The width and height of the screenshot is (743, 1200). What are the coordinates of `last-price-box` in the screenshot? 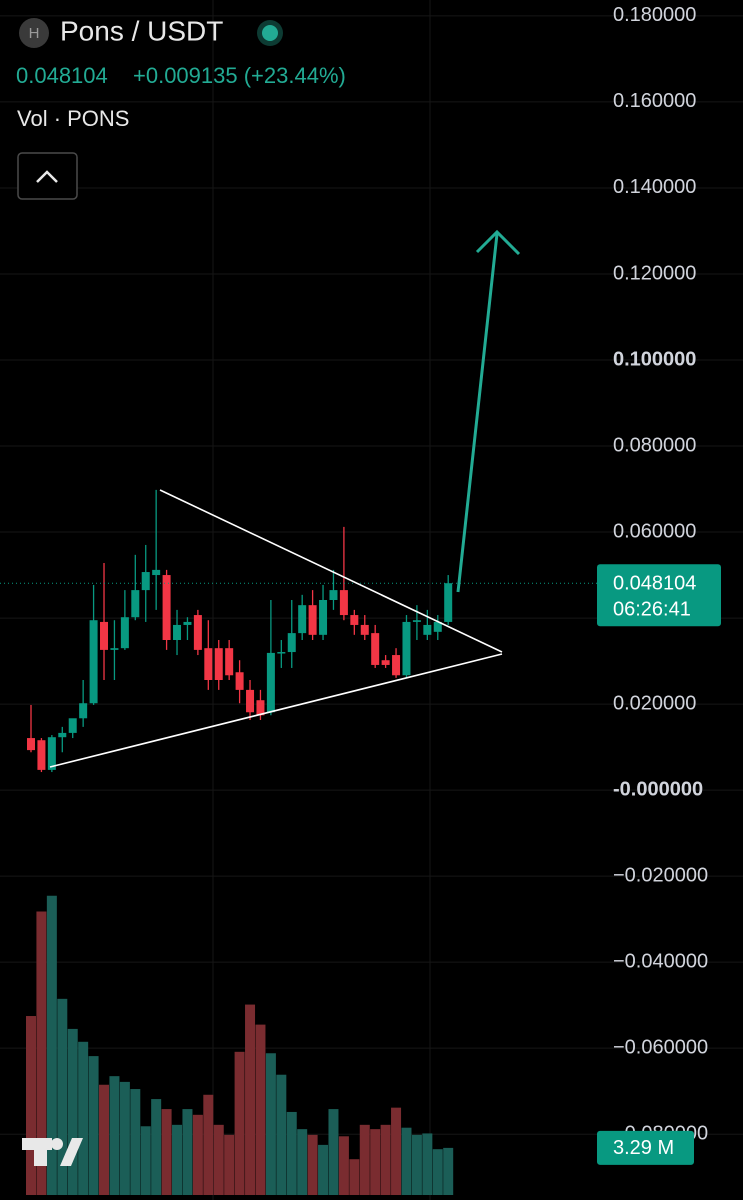 It's located at (659, 595).